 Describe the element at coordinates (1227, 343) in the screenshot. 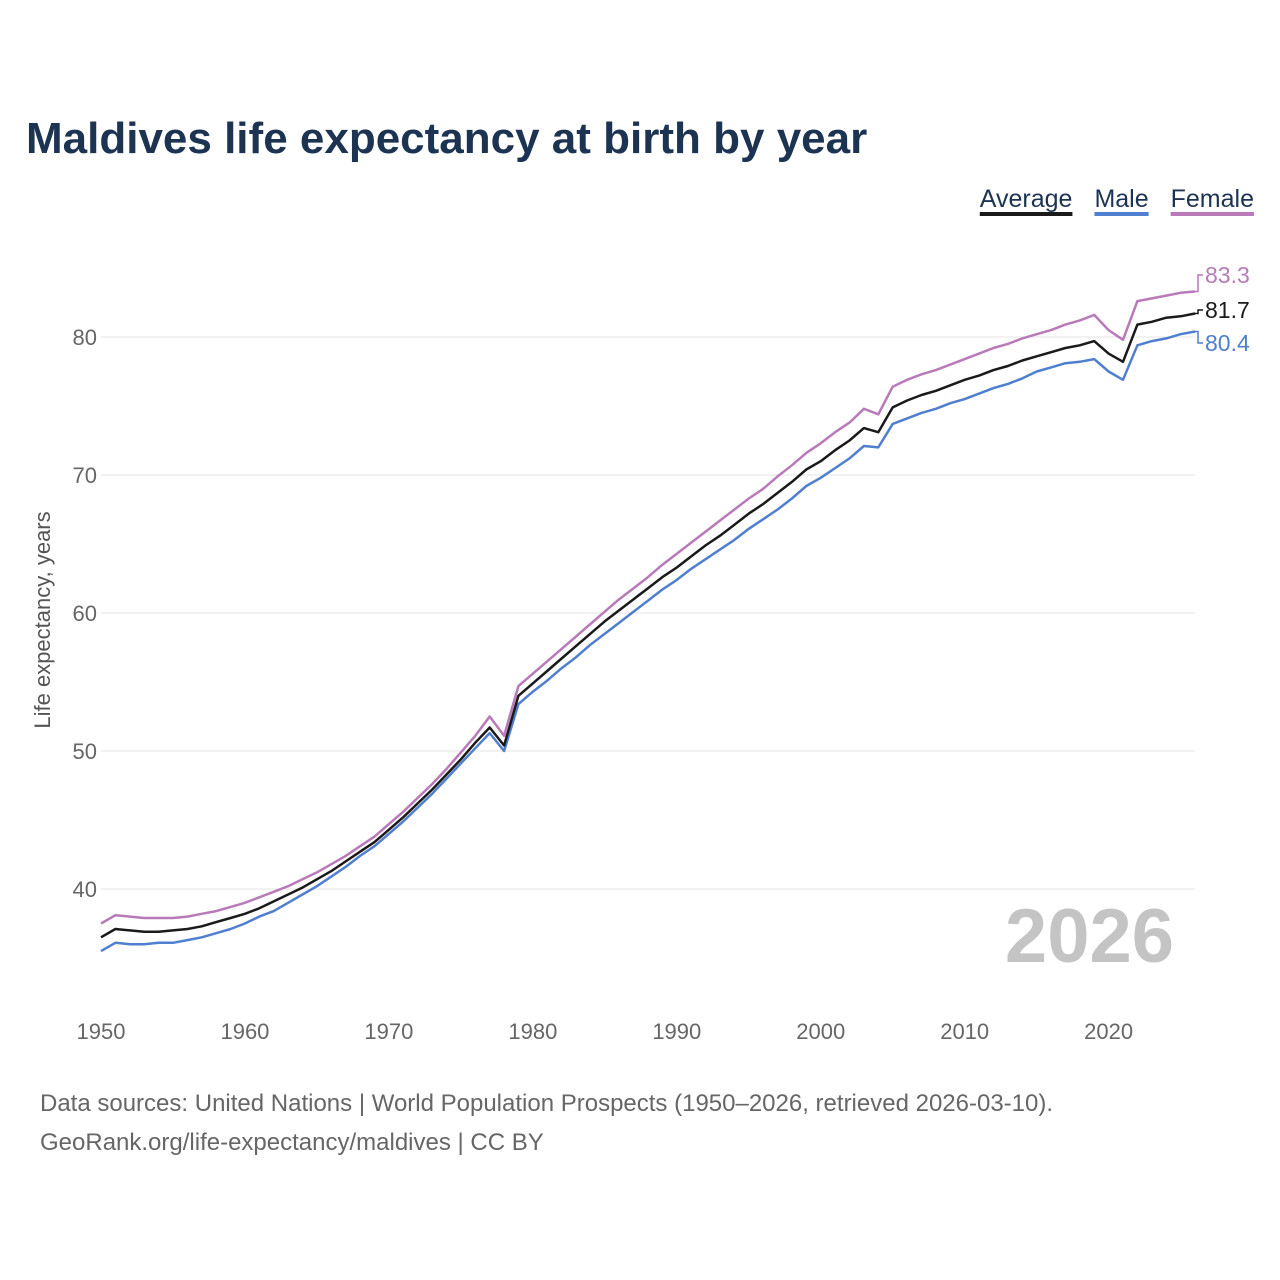

I see `end-label-male: 80.4` at that location.